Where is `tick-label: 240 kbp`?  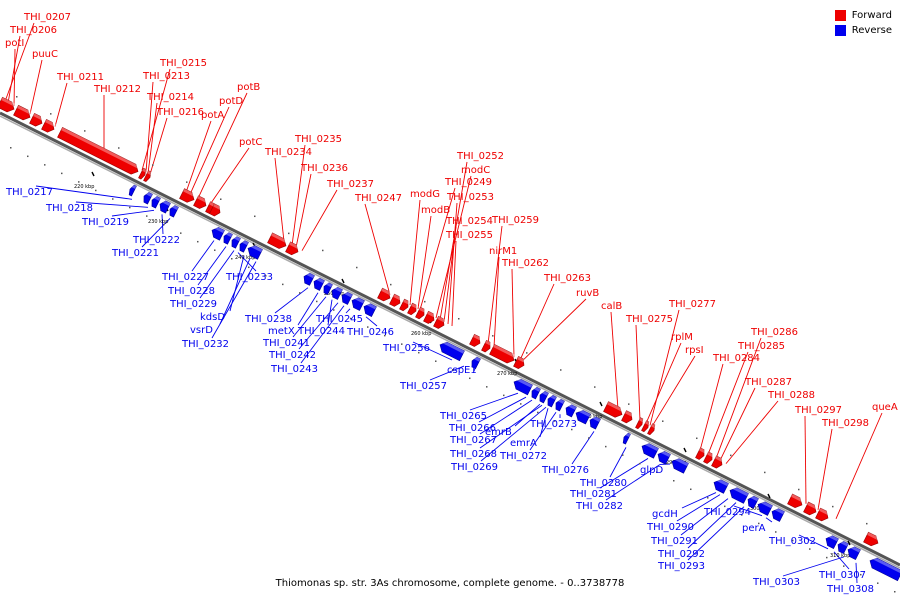 tick-label: 240 kbp is located at coordinates (245, 258).